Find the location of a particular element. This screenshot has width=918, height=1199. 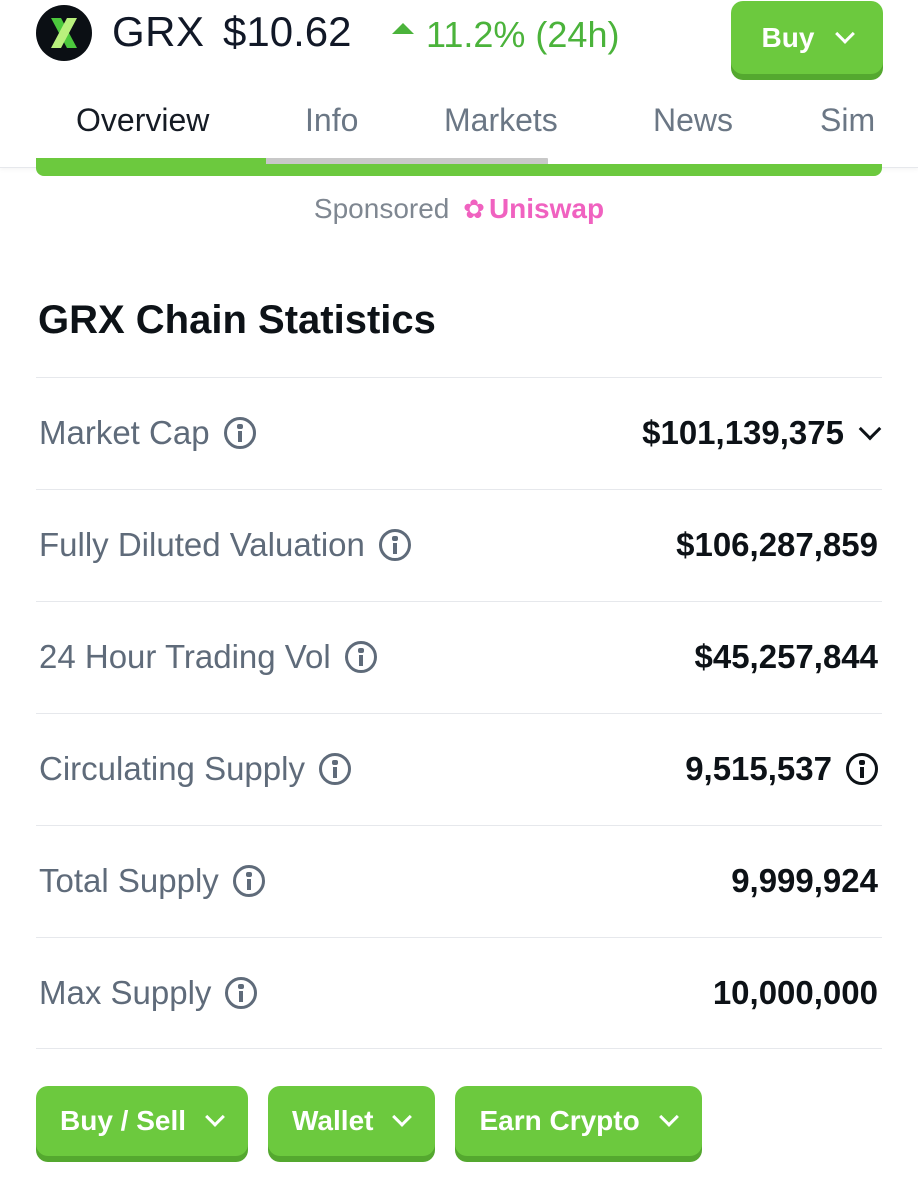

stat-value: 9,515,537 is located at coordinates (781, 769).